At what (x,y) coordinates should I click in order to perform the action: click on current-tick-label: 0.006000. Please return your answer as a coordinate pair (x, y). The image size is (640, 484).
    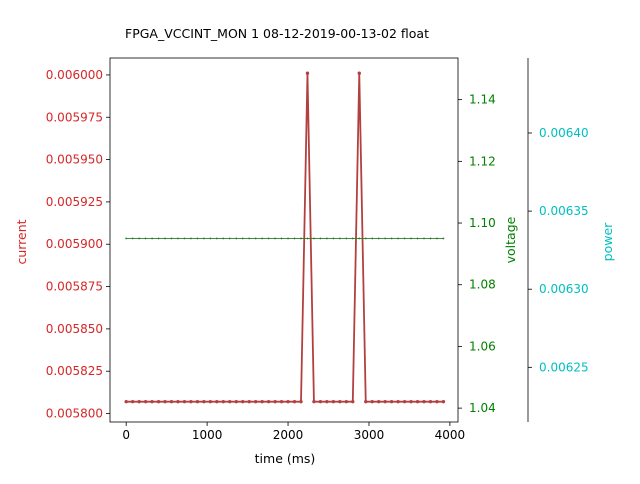
    Looking at the image, I should click on (74, 75).